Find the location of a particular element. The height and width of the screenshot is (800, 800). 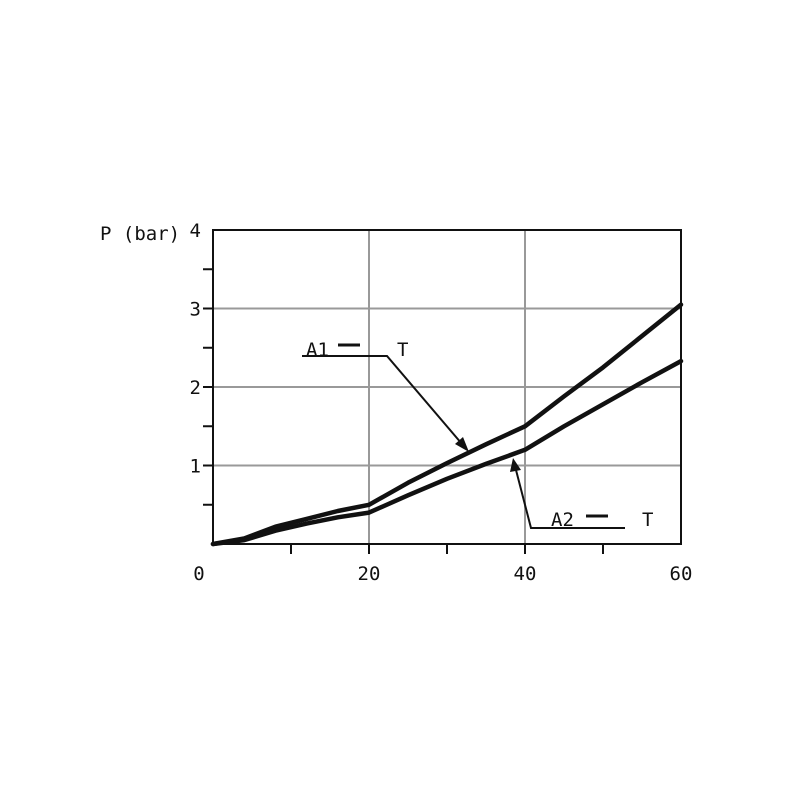

y-tick-label: 4 is located at coordinates (195, 231).